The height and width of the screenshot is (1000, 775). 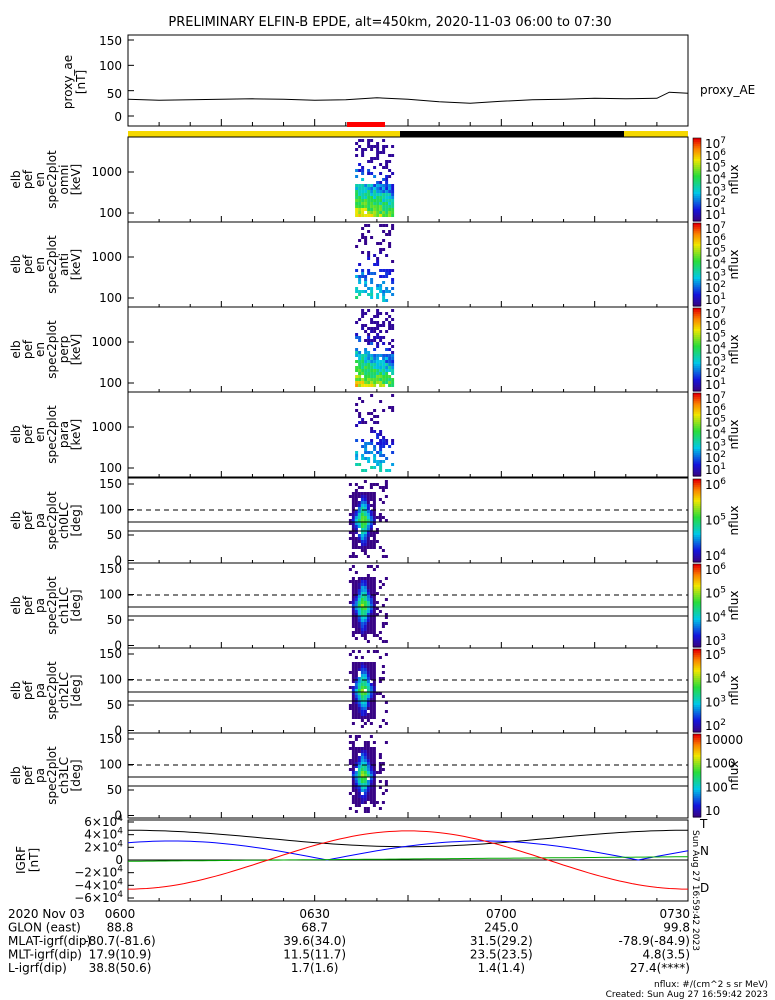 What do you see at coordinates (408, 838) in the screenshot?
I see `igrf-btot-line` at bounding box center [408, 838].